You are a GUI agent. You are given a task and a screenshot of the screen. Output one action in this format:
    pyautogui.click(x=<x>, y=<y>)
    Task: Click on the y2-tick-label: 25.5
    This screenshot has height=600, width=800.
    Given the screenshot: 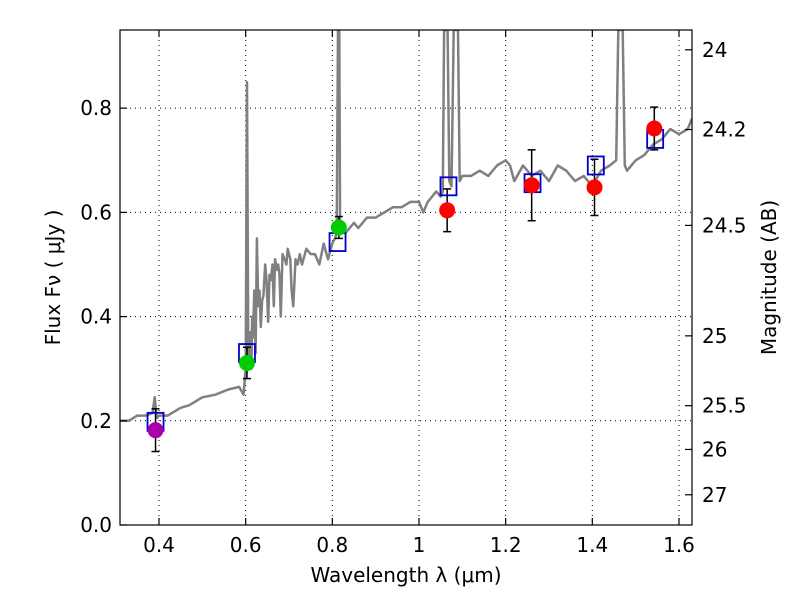 What is the action you would take?
    pyautogui.click(x=724, y=406)
    